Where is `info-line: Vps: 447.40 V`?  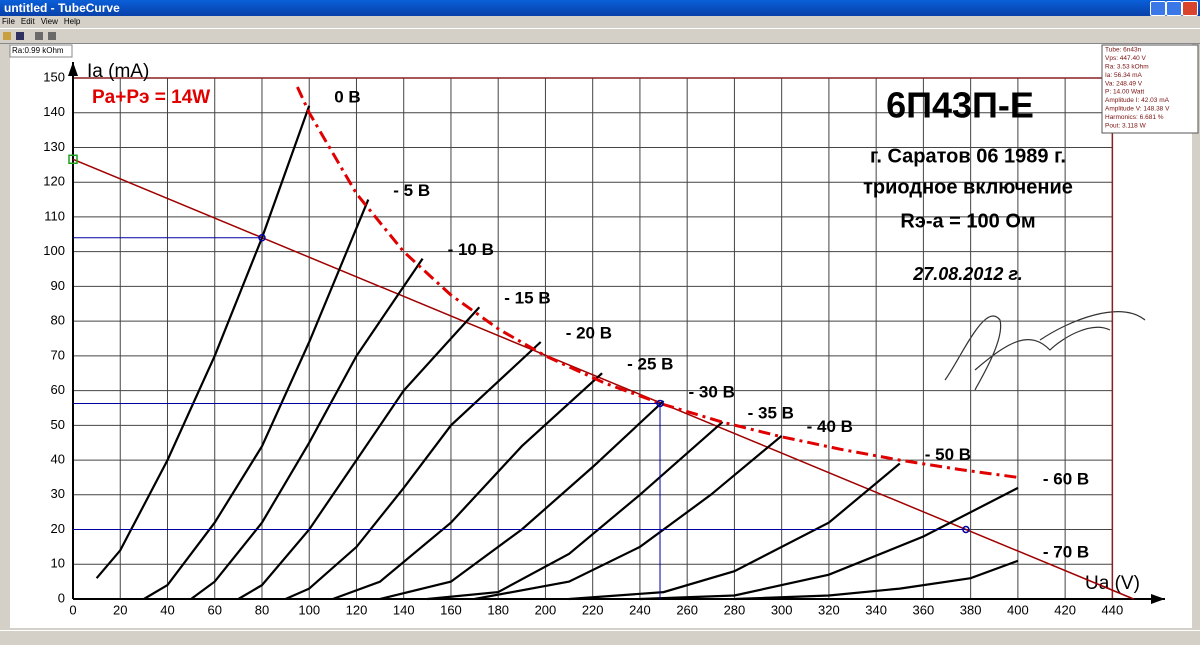 info-line: Vps: 447.40 V is located at coordinates (1125, 58).